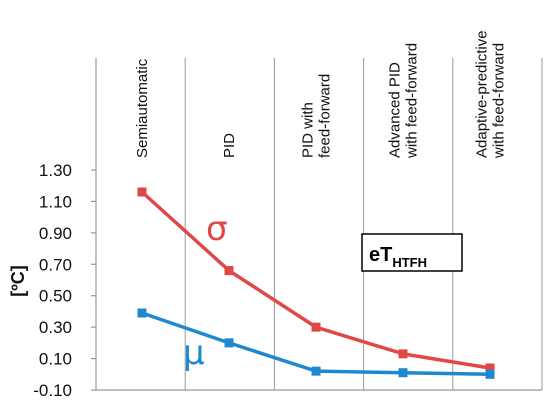 The width and height of the screenshot is (550, 403). What do you see at coordinates (55, 233) in the screenshot?
I see `y-tick-label: 0.90` at bounding box center [55, 233].